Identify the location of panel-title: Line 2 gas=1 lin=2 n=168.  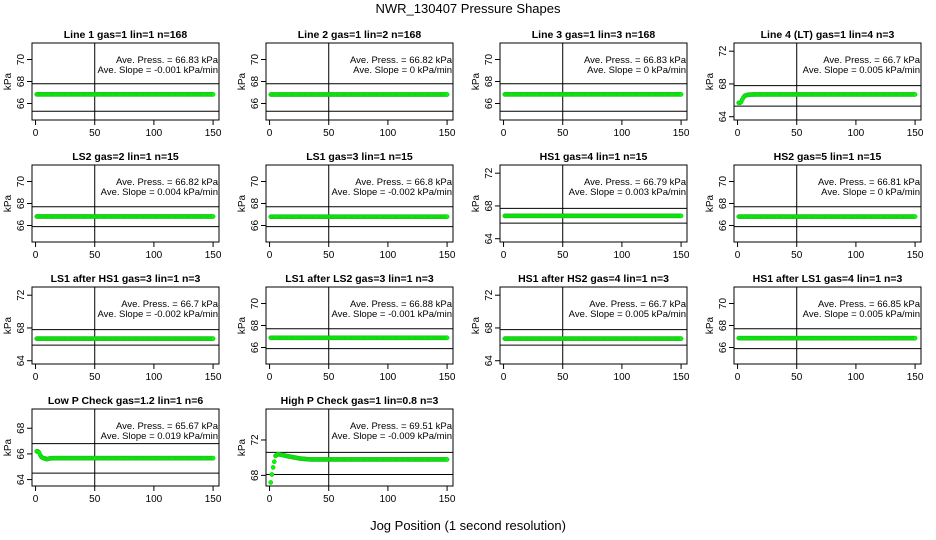
(360, 35).